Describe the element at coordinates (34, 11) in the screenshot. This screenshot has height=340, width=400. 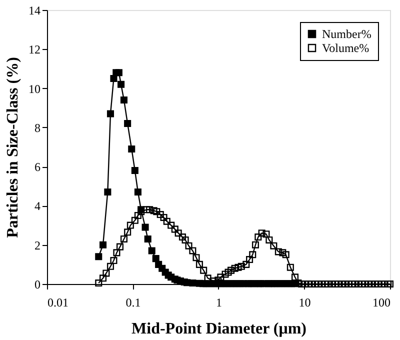
I see `y-tick-label: 14` at that location.